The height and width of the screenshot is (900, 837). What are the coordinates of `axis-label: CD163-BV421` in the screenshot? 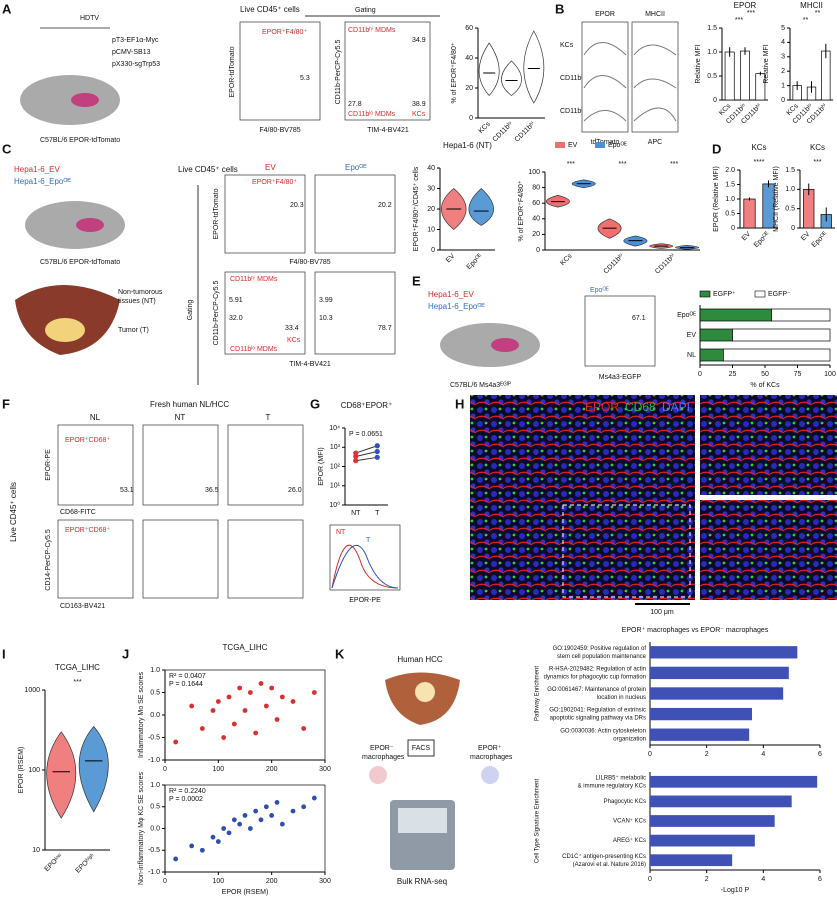 It's located at (82, 606).